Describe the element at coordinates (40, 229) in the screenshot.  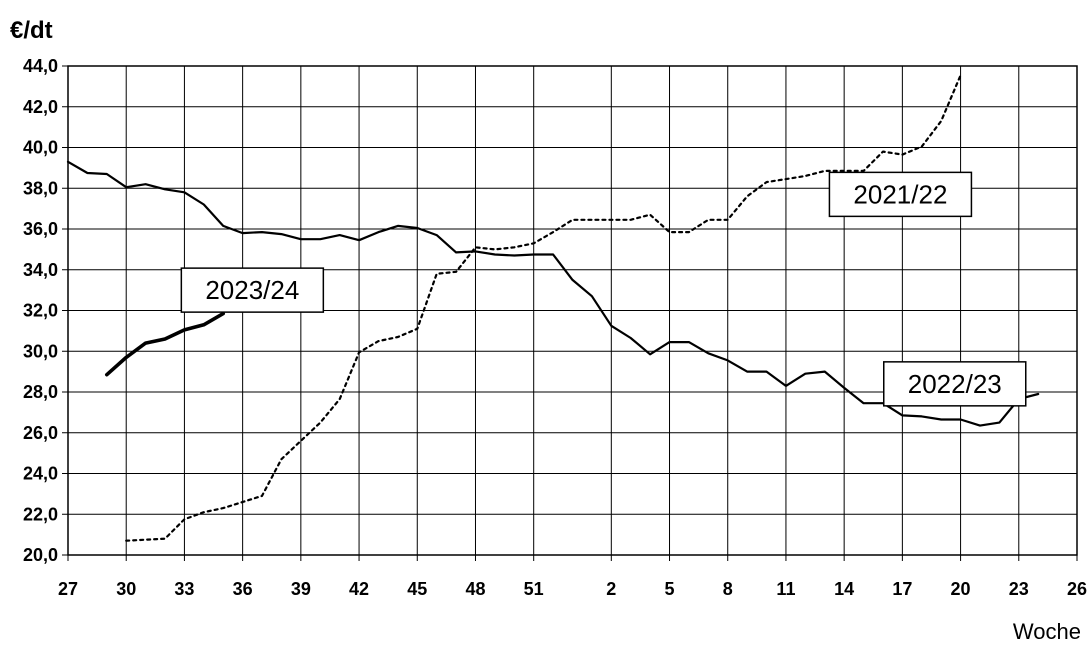
I see `y-tick-label: 36,0` at that location.